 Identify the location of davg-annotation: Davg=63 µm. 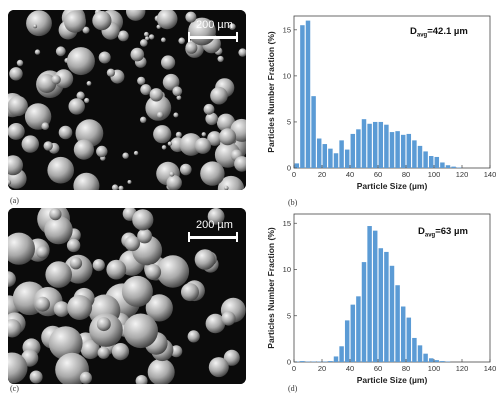
(443, 232).